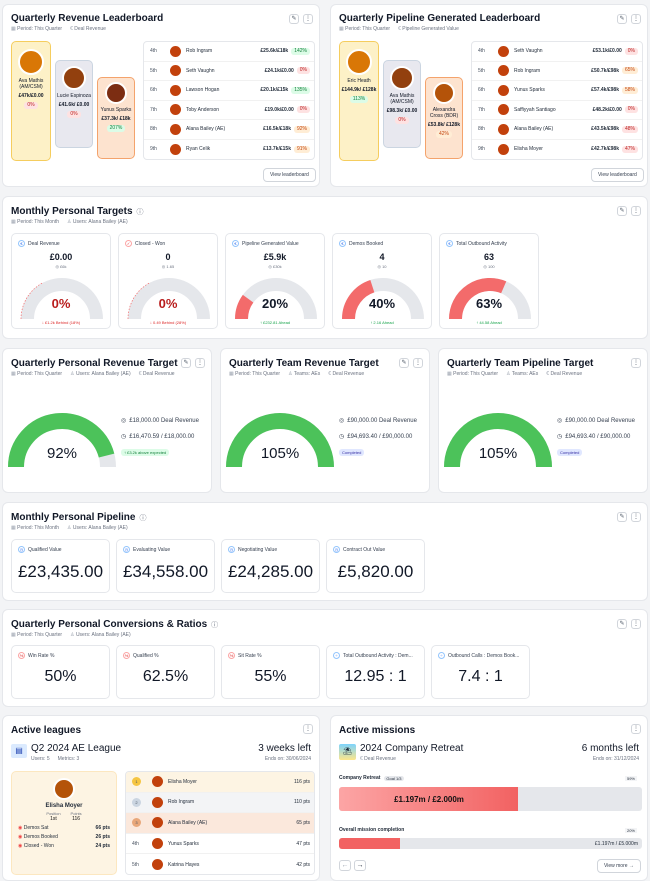 Image resolution: width=650 pixels, height=881 pixels. I want to click on clock-icon: ◷, so click(124, 437).